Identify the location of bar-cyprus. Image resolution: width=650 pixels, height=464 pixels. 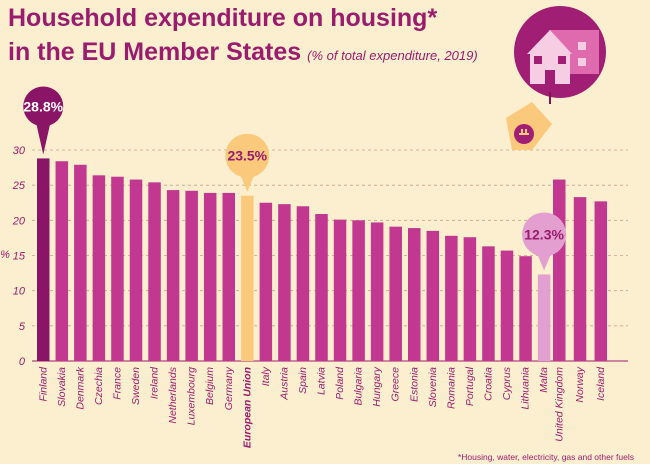
(507, 305).